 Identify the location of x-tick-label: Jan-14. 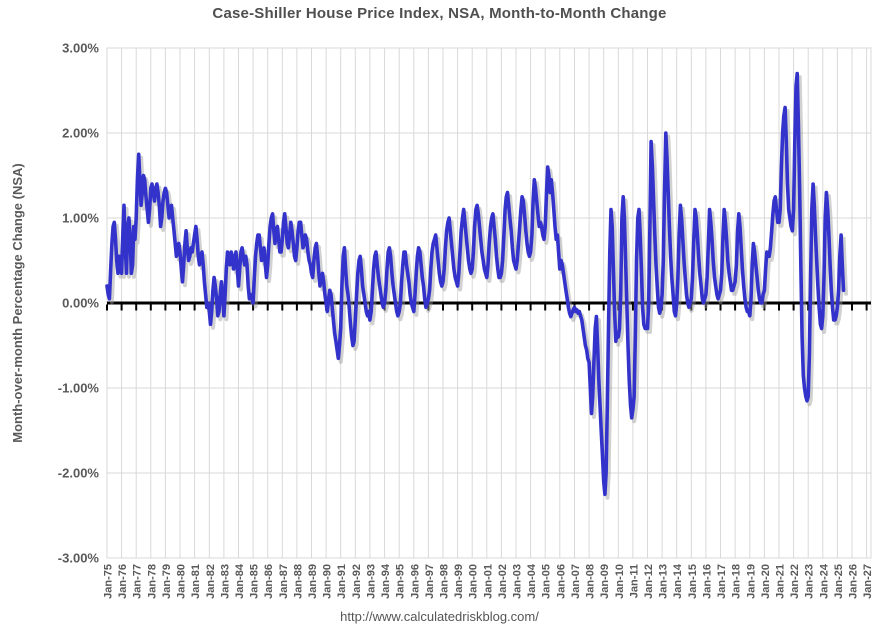
(678, 581).